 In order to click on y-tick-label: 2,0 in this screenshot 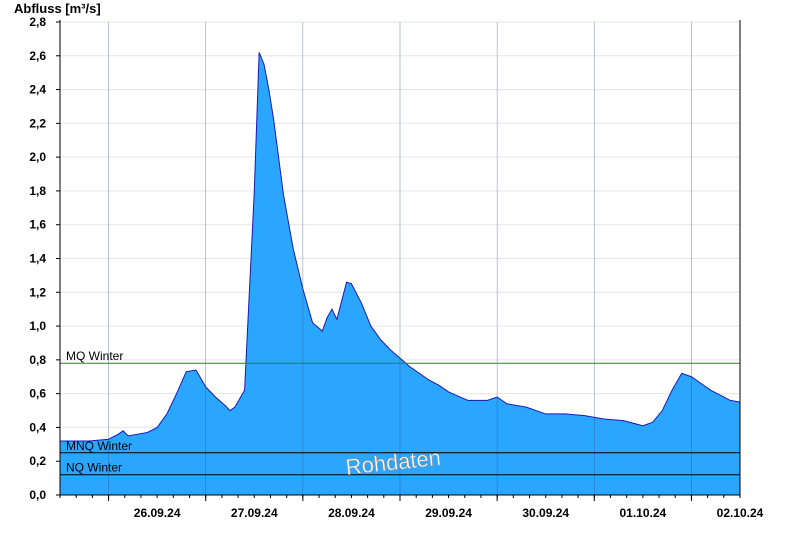, I will do `click(37, 157)`.